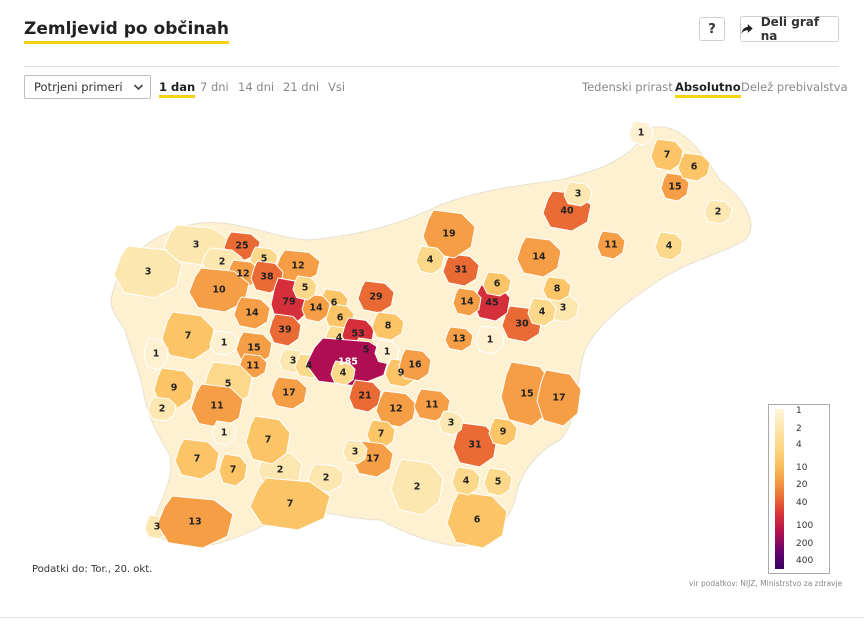 The image size is (864, 619). Describe the element at coordinates (627, 87) in the screenshot. I see `tab-tedenski-prirast: Tedenski prirast` at that location.